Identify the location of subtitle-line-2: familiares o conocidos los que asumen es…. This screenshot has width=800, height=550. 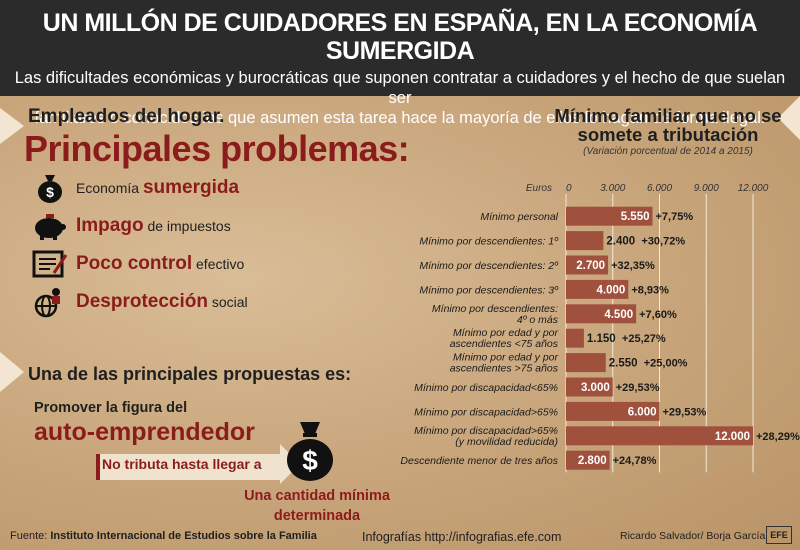
(400, 118).